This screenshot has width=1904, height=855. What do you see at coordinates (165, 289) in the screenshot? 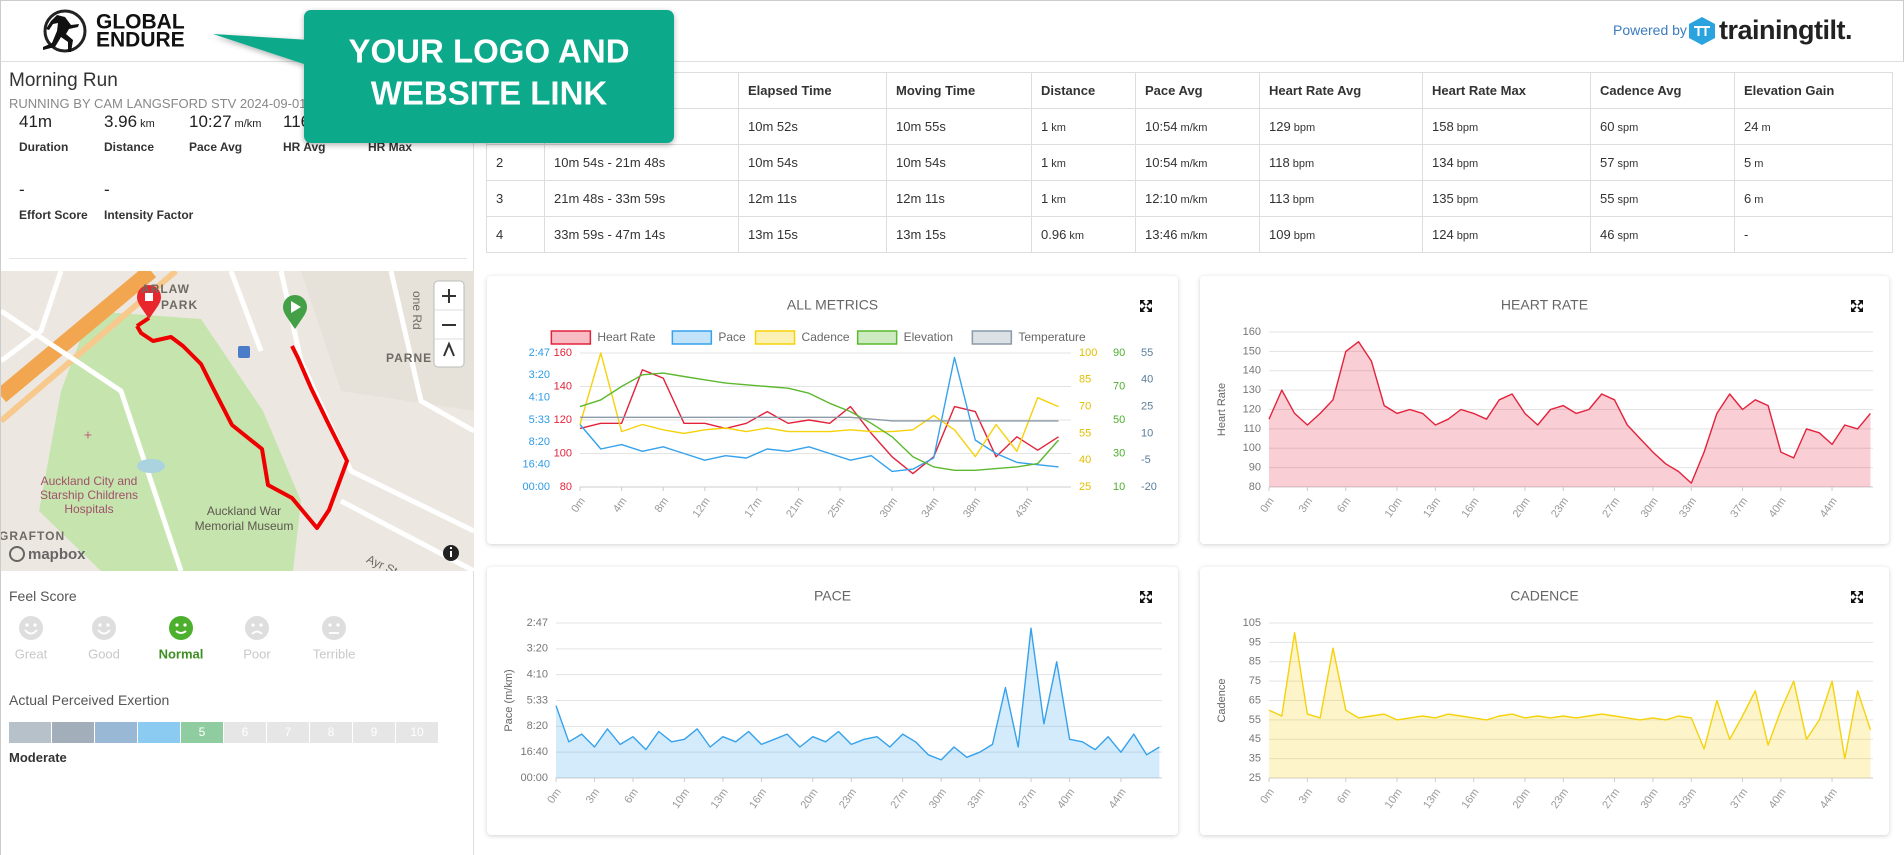
I see `map-label: ARLAW` at bounding box center [165, 289].